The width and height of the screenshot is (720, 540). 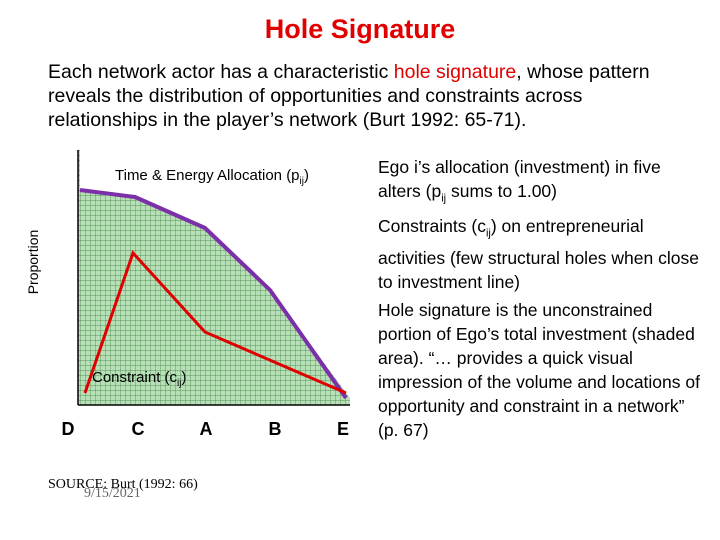 What do you see at coordinates (207, 175) in the screenshot?
I see `label-part: Time & Energy Allocation (p` at bounding box center [207, 175].